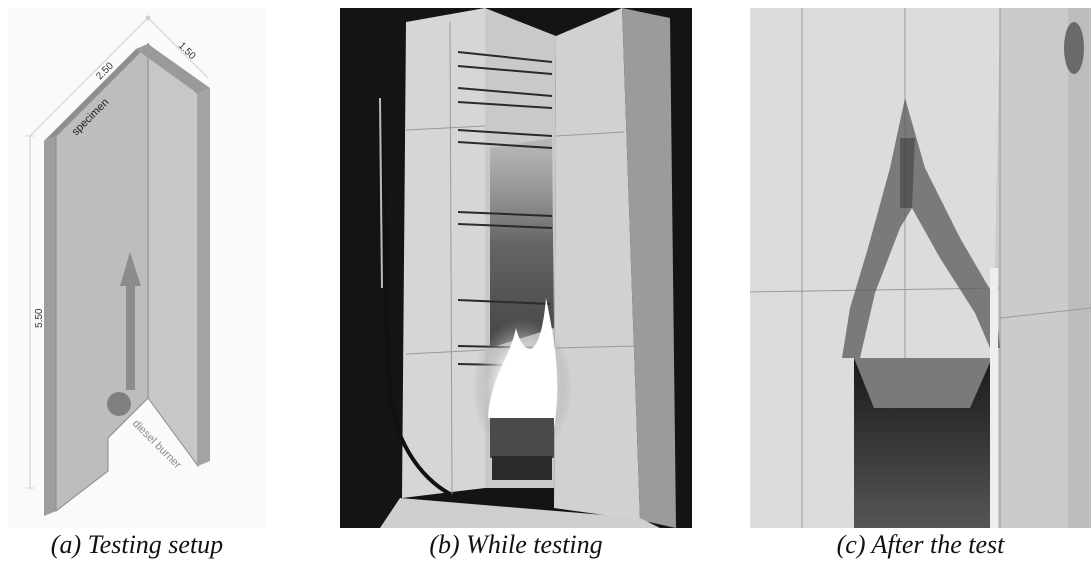 The image size is (1091, 565). I want to click on right-wall-top-edge, so click(173, 69).